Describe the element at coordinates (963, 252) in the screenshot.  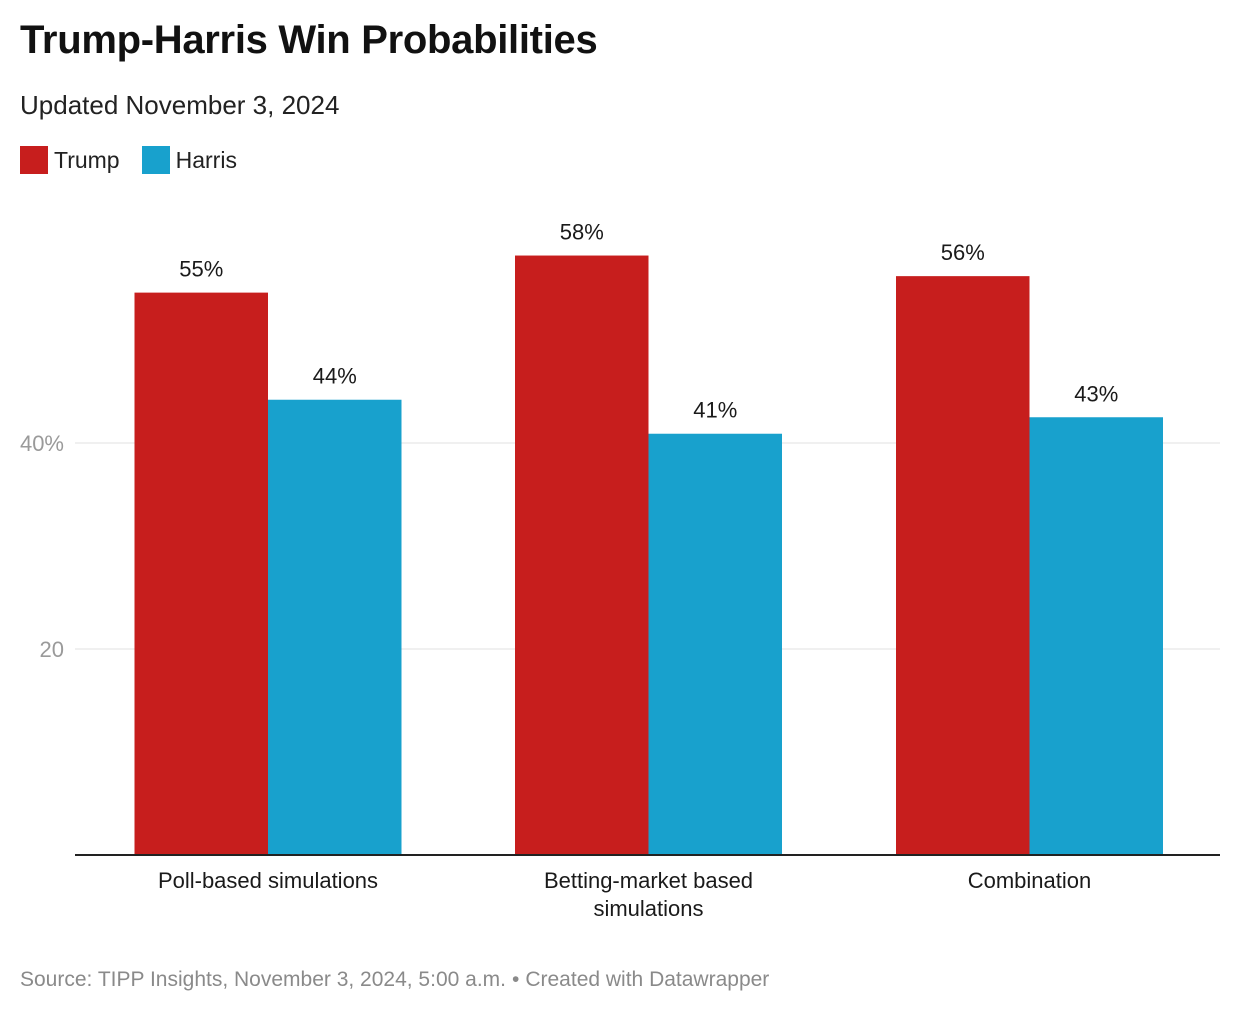
I see `data-label-trump-2: 56%` at that location.